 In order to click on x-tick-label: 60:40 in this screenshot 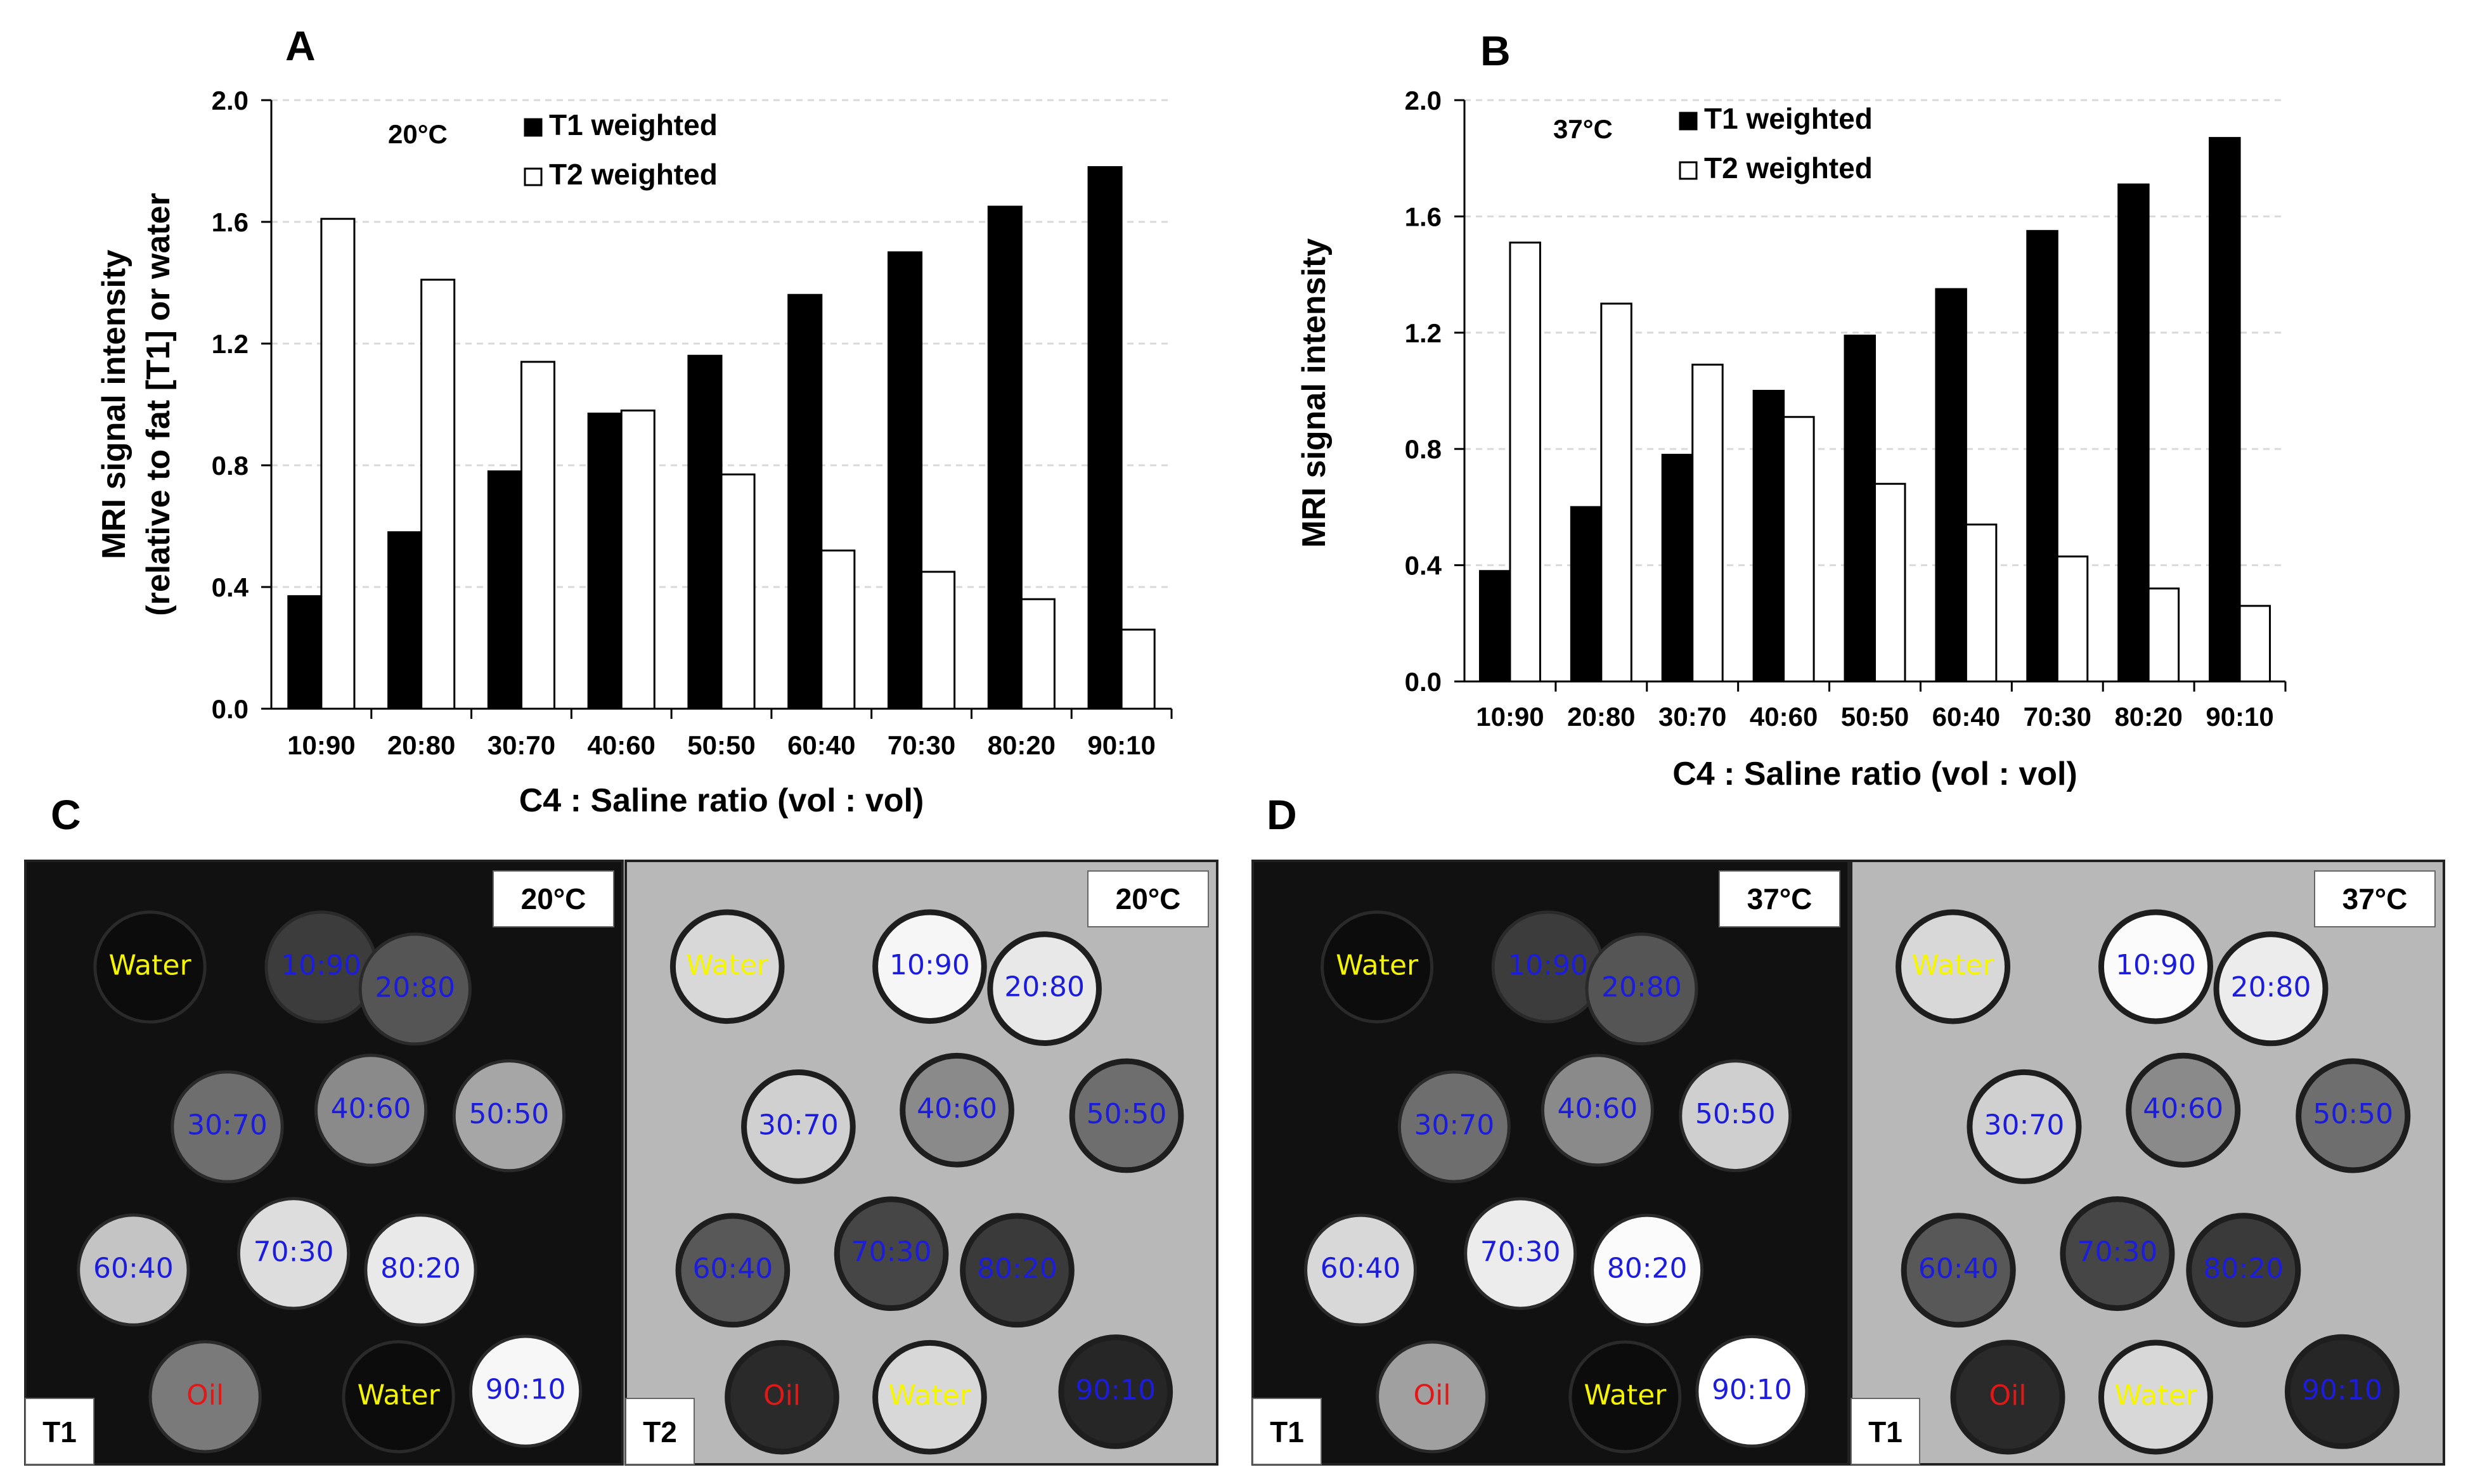, I will do `click(821, 745)`.